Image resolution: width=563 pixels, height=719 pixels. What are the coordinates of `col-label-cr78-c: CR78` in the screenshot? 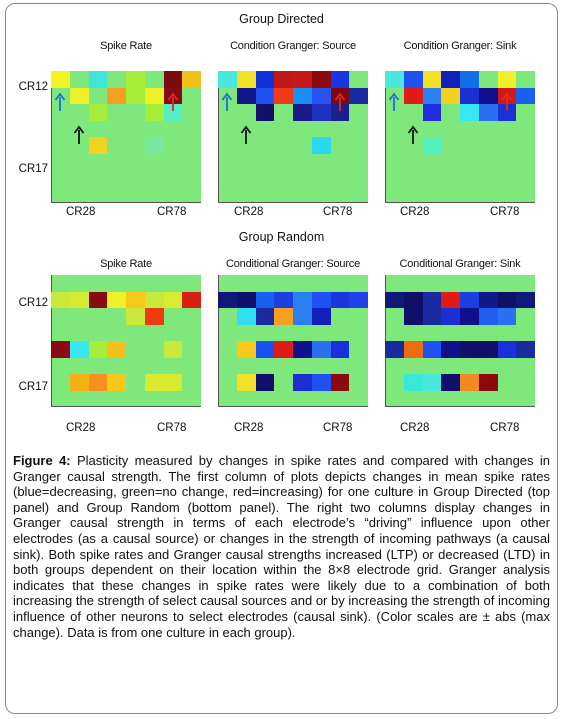 It's located at (505, 212).